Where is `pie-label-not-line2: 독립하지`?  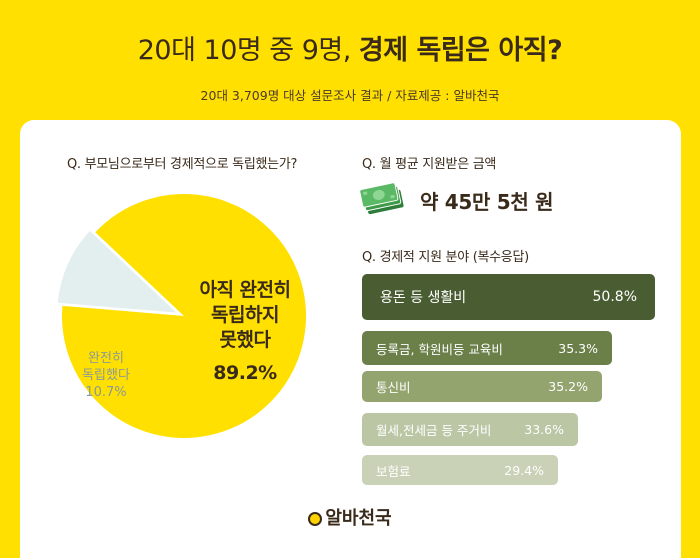
pie-label-not-line2: 독립하지 is located at coordinates (245, 315).